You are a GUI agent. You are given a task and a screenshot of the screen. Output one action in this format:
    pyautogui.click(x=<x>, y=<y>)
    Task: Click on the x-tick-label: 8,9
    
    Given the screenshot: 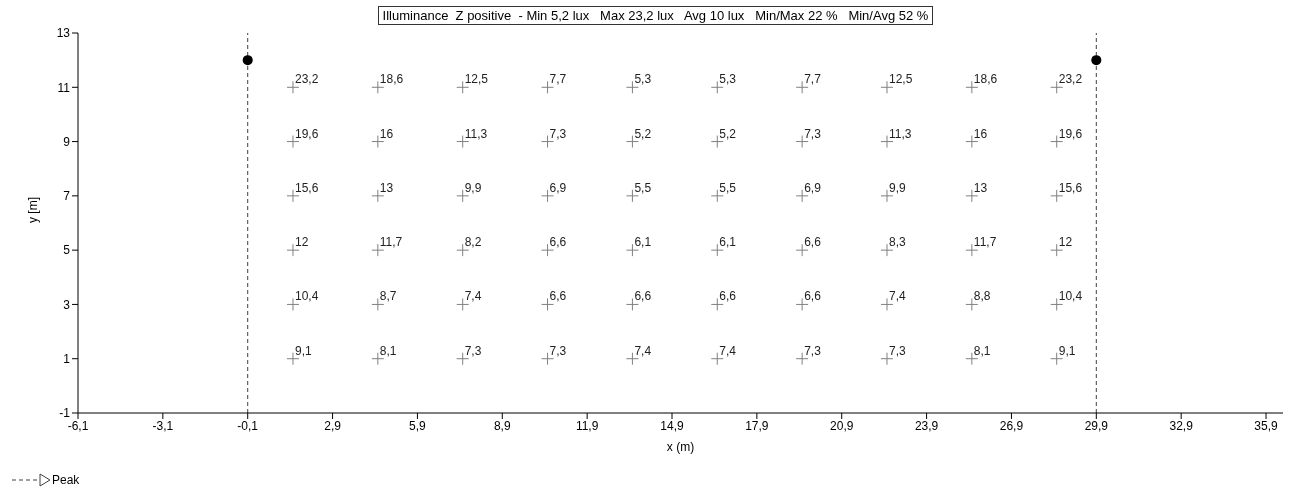 What is the action you would take?
    pyautogui.click(x=502, y=425)
    